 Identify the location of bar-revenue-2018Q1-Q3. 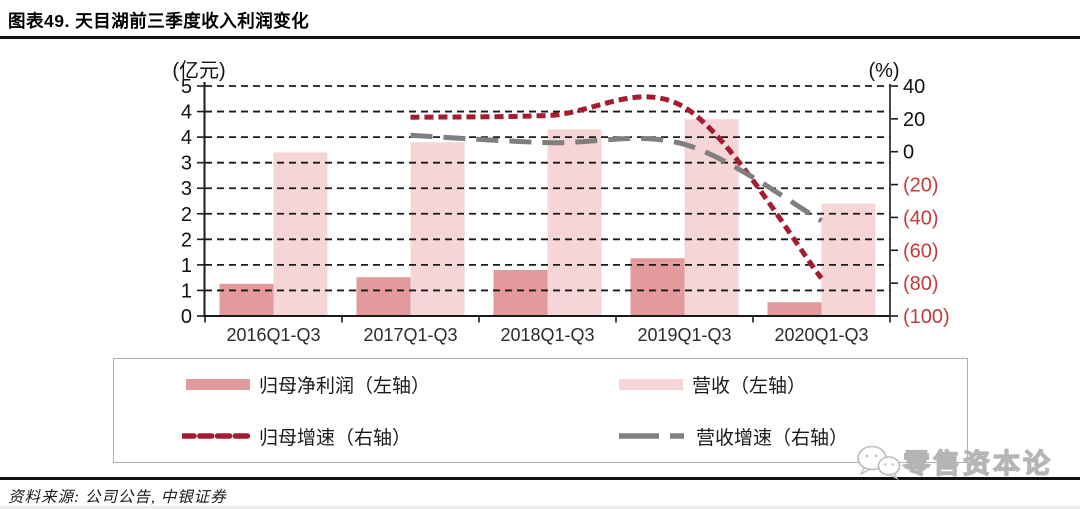
(574, 222).